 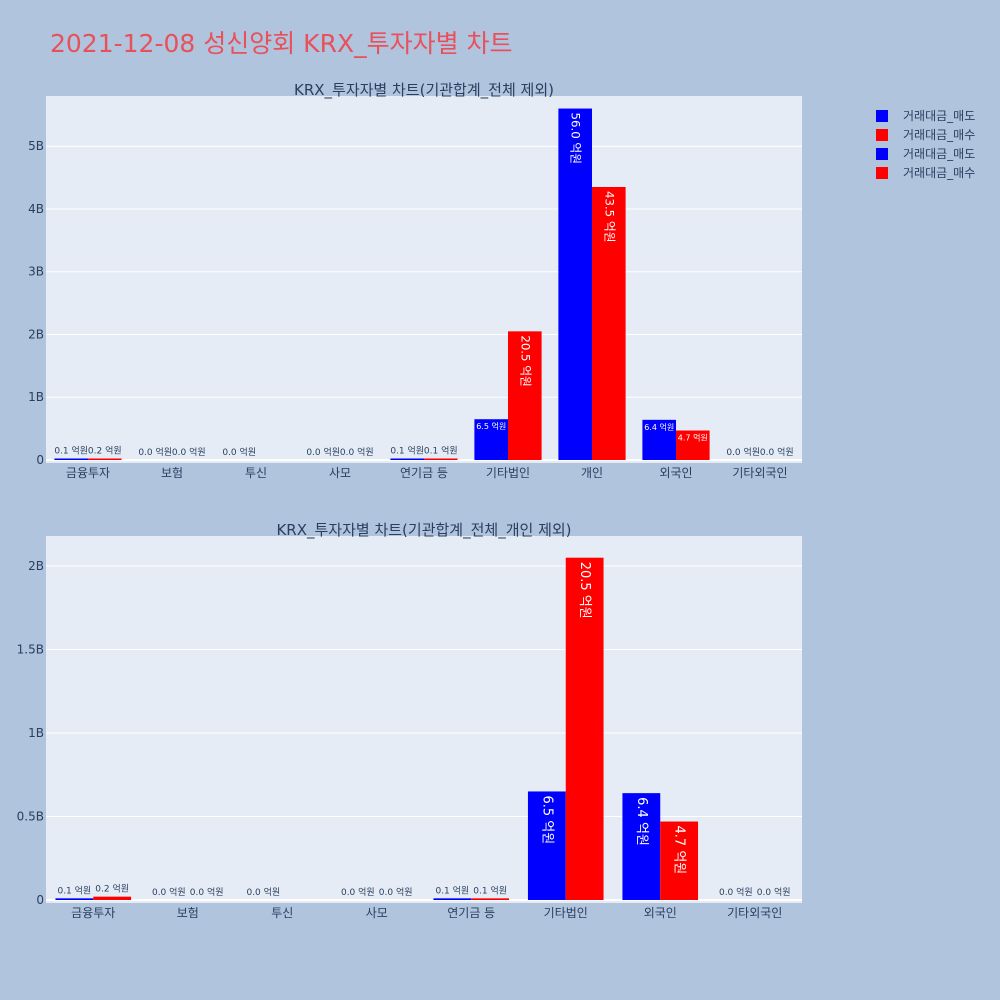 I want to click on data-label: 56.0 억원, so click(x=576, y=139).